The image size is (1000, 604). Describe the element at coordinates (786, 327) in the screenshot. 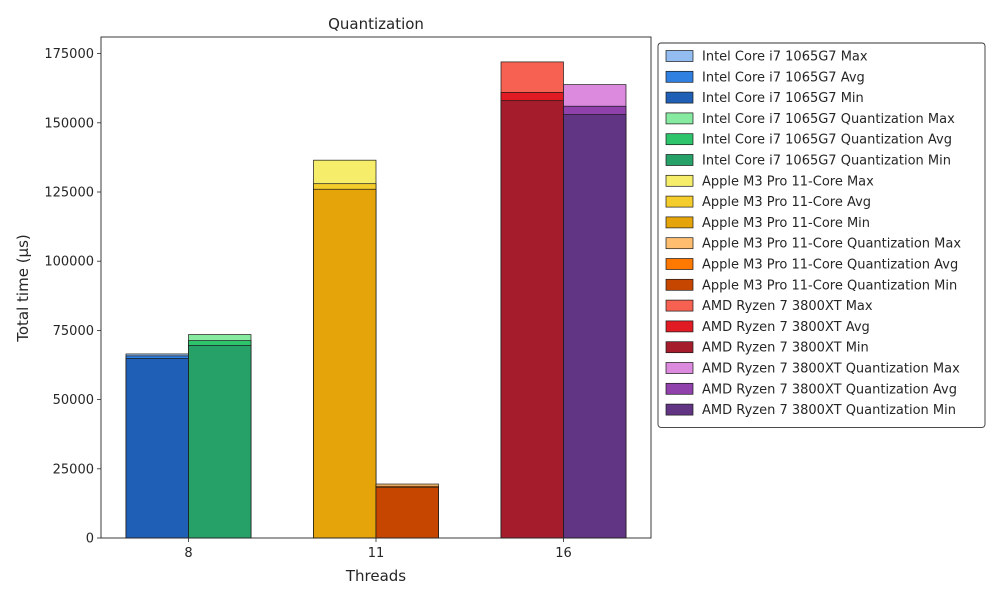

I see `legend-label: AMD Ryzen 7 3800XT Avg` at that location.